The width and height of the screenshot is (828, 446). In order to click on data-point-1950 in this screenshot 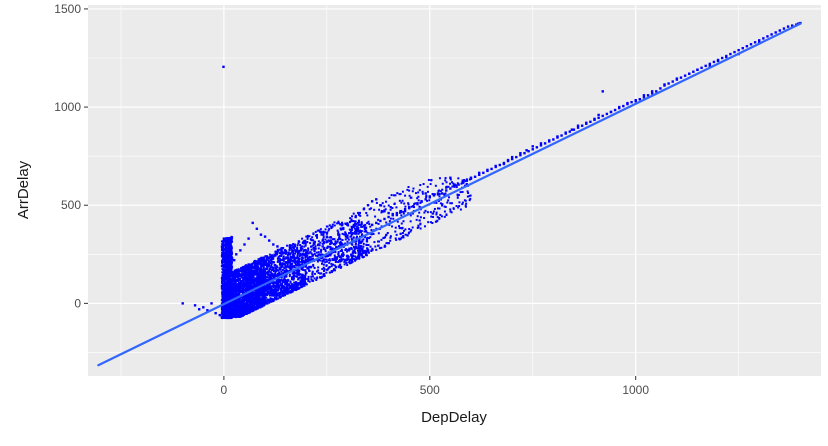, I will do `click(224, 275)`.